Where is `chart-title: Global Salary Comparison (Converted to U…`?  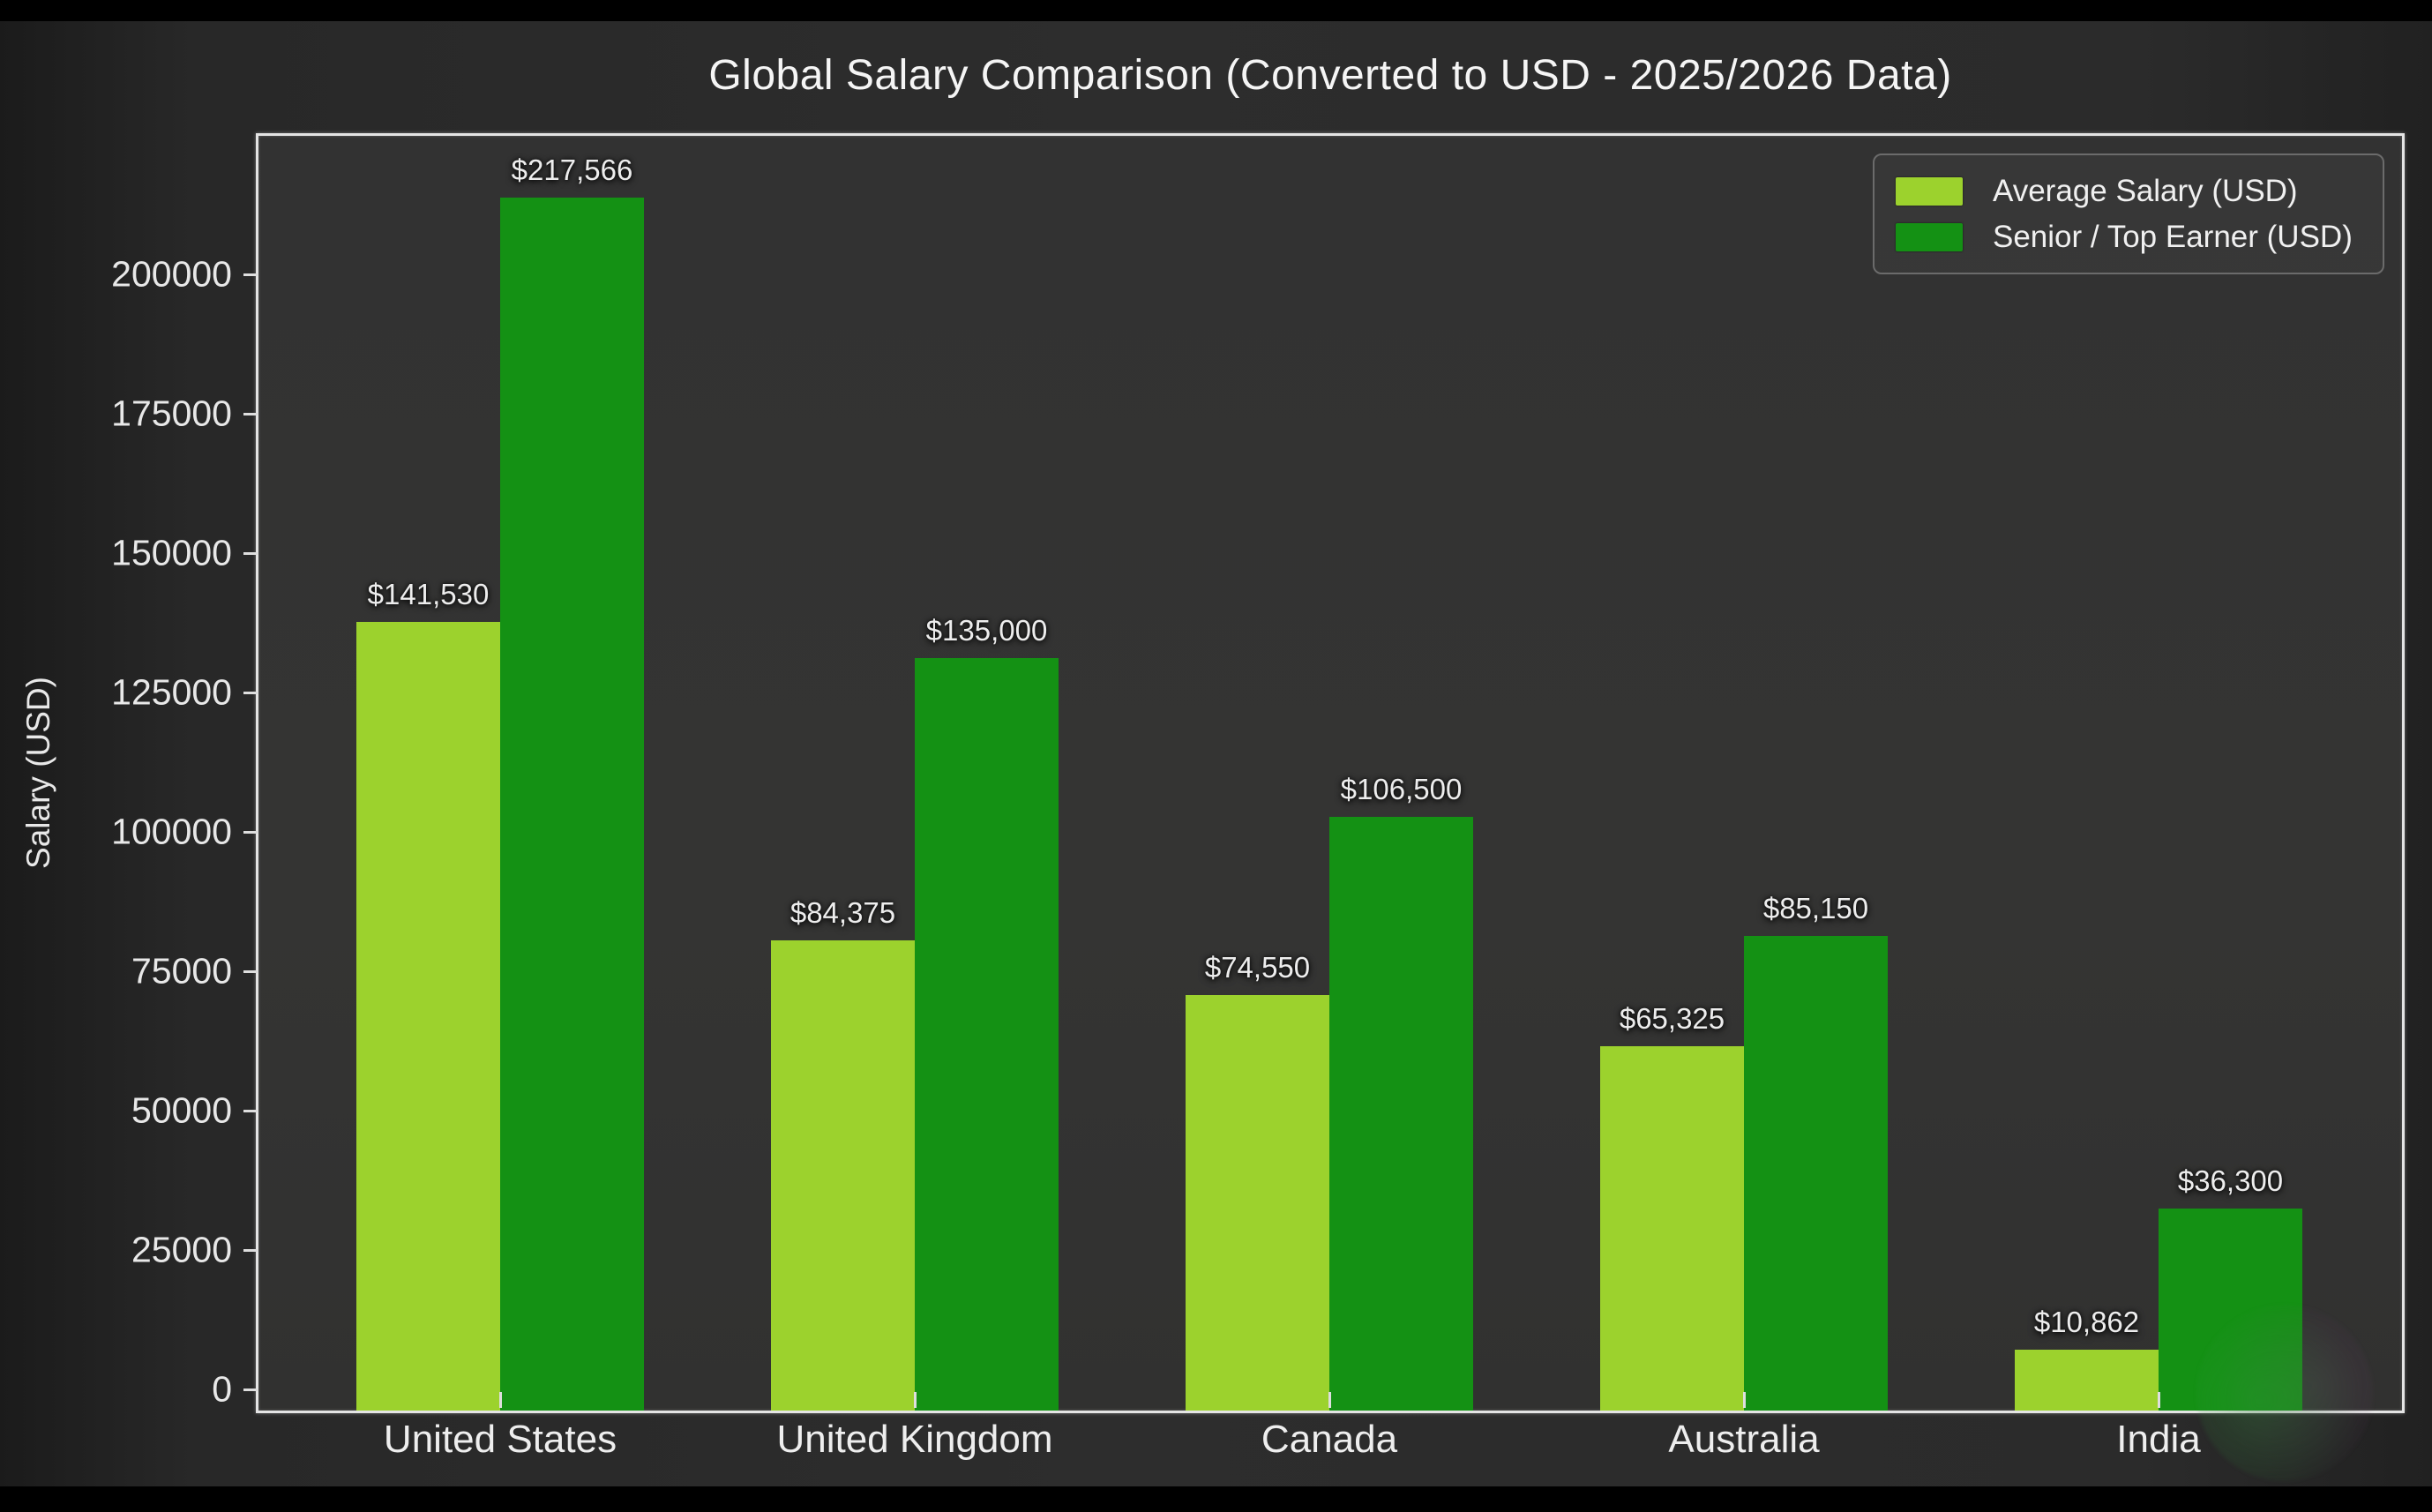 chart-title: Global Salary Comparison (Converted to U… is located at coordinates (1330, 75).